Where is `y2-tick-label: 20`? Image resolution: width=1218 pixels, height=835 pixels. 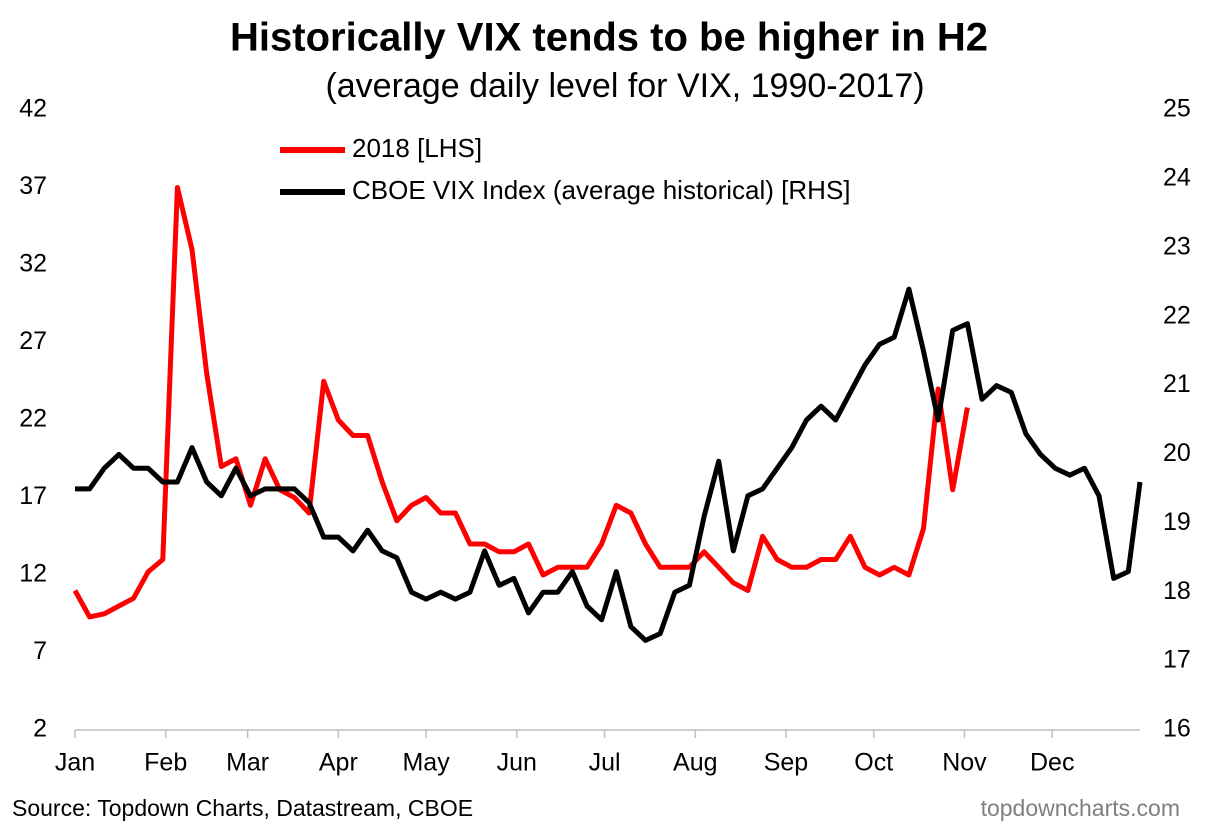 y2-tick-label: 20 is located at coordinates (1177, 453).